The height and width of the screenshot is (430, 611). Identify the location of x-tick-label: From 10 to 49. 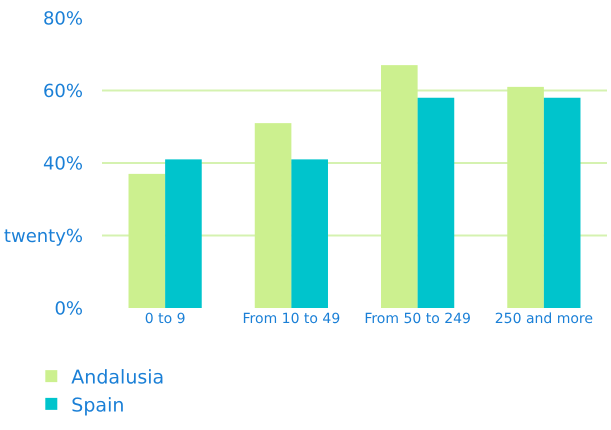
(291, 319).